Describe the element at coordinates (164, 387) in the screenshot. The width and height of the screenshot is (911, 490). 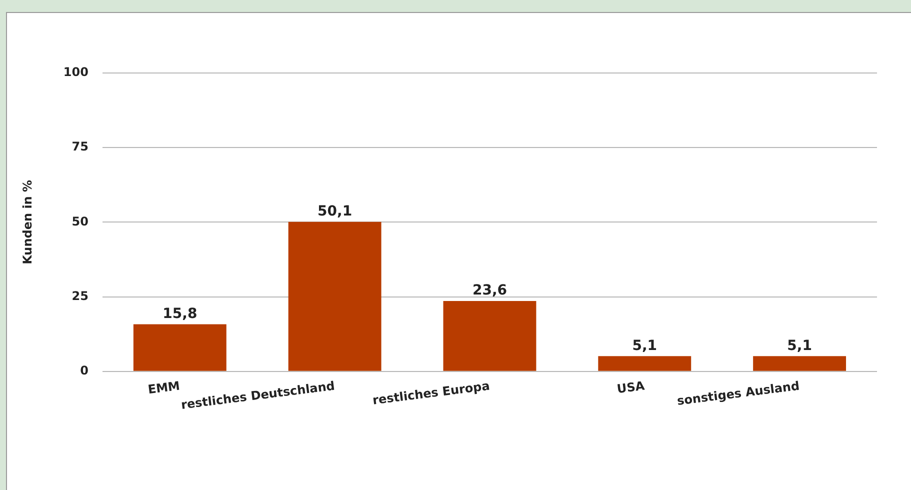
I see `x-tick-label: EMM` at that location.